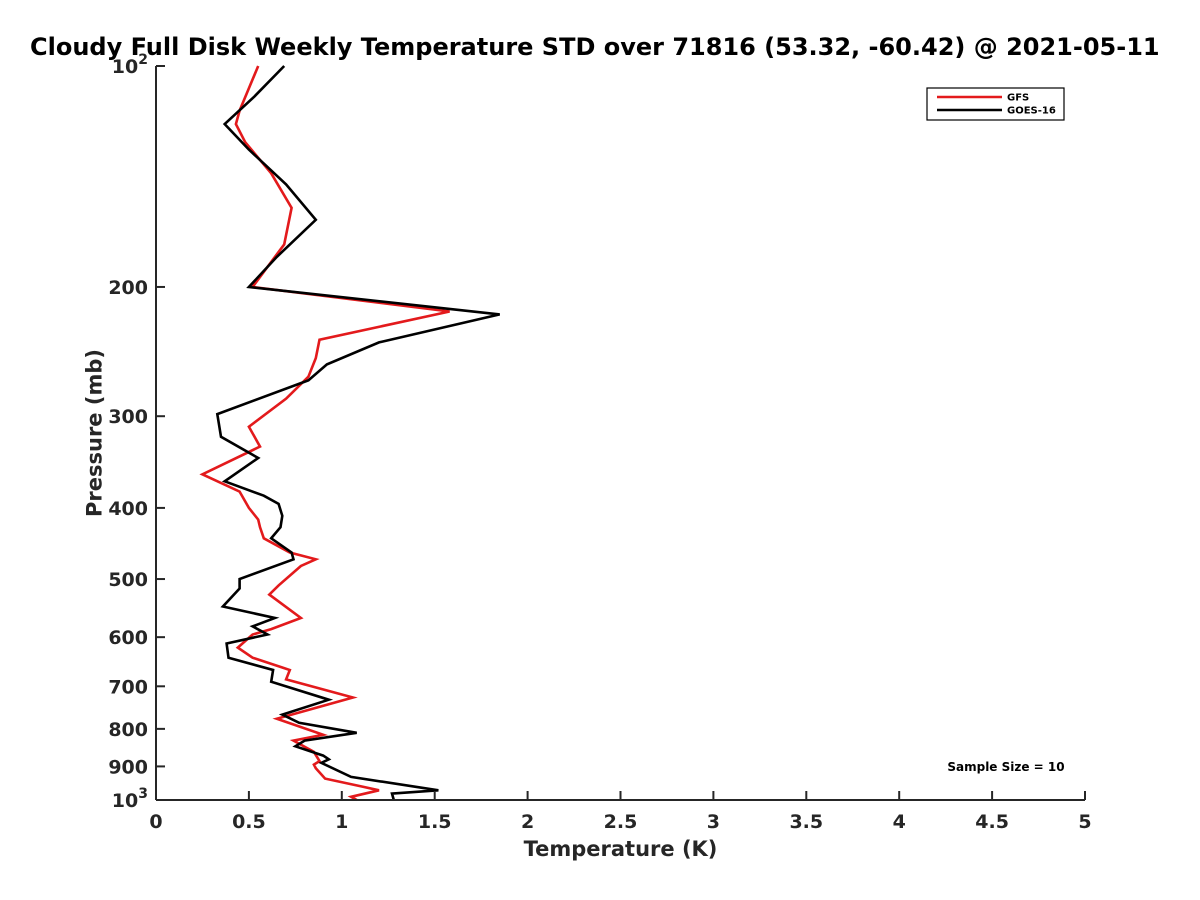  Describe the element at coordinates (806, 822) in the screenshot. I see `x-tick-label: 3.5` at that location.